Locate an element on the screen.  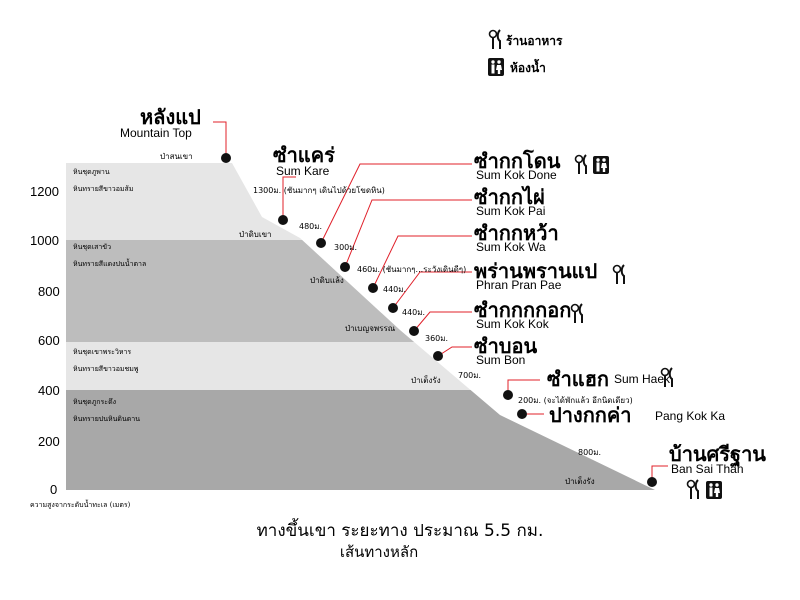
zone-soil: หินทรายปนหินดินดาน is located at coordinates (106, 419).